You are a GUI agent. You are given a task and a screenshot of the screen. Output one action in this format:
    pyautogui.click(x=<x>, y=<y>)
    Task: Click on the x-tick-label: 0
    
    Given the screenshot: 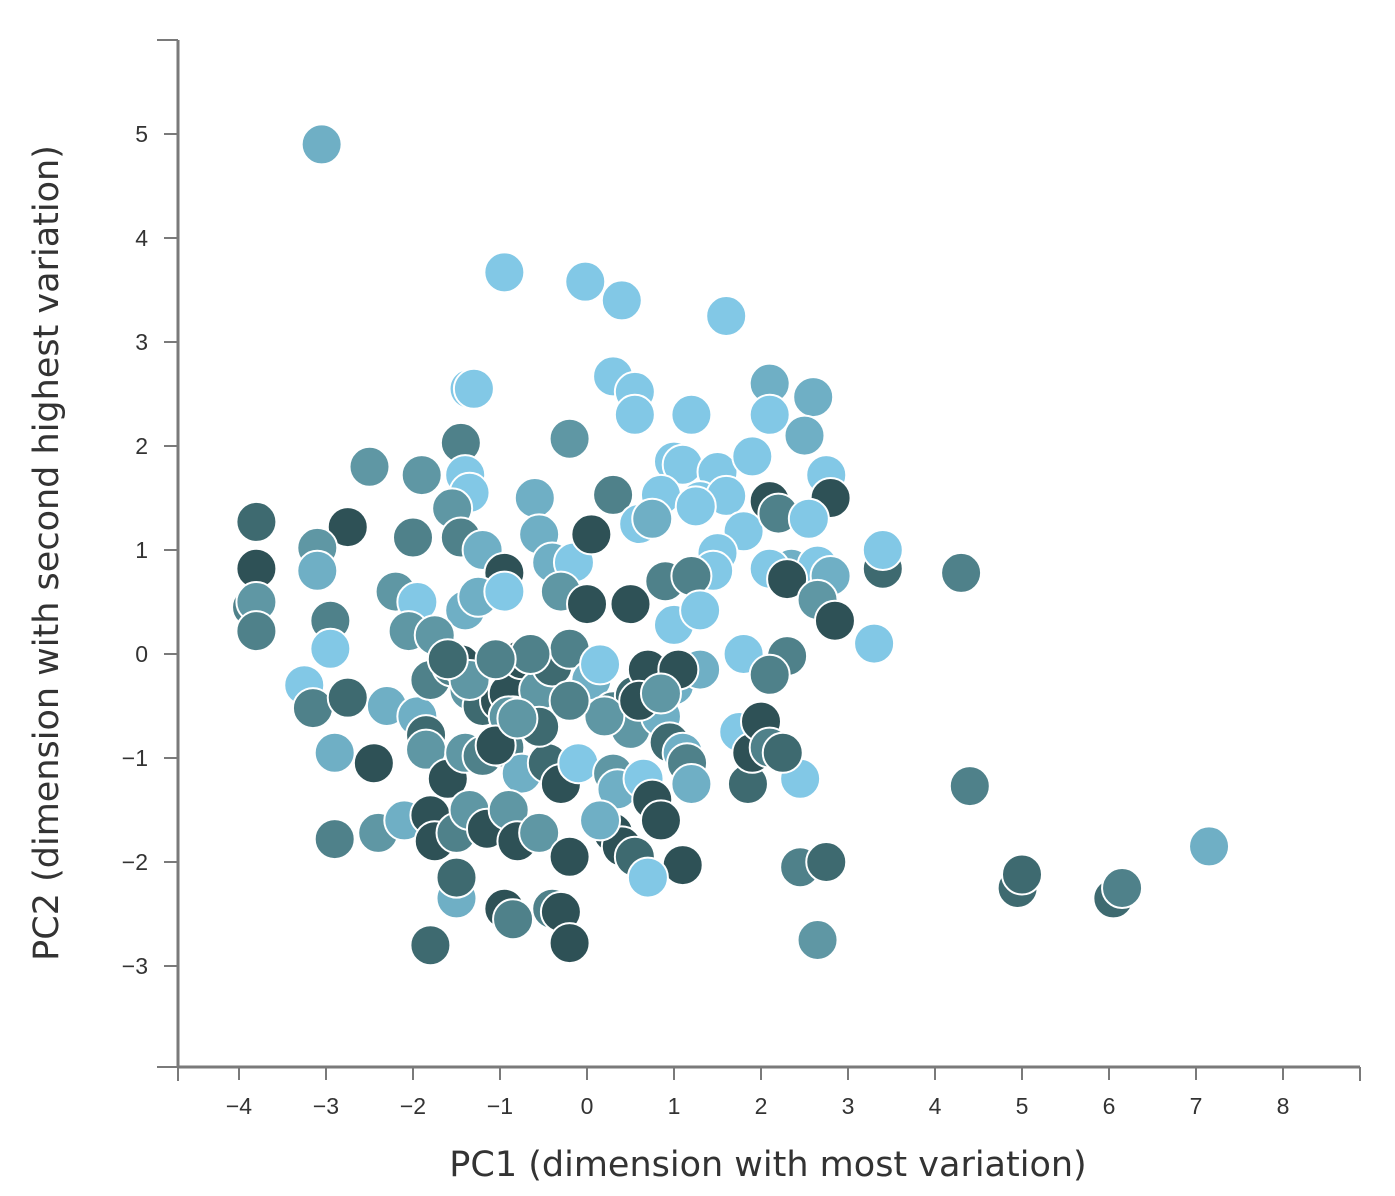 What is the action you would take?
    pyautogui.click(x=587, y=1106)
    